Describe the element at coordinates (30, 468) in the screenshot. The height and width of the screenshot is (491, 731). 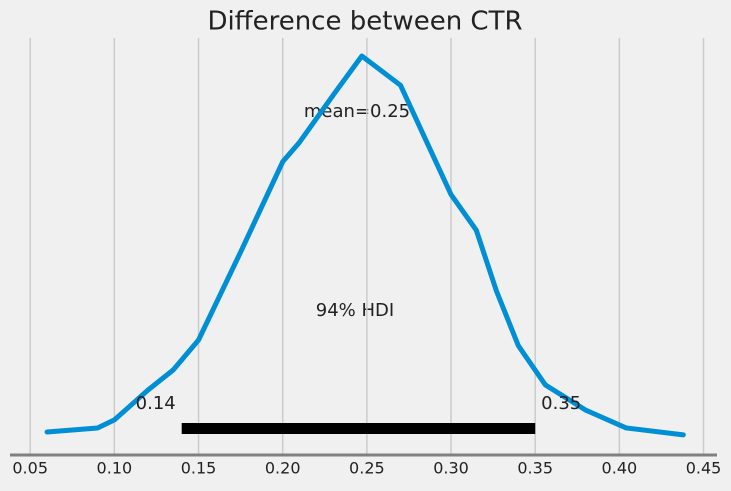
I see `x-tick-label: 0.05` at that location.